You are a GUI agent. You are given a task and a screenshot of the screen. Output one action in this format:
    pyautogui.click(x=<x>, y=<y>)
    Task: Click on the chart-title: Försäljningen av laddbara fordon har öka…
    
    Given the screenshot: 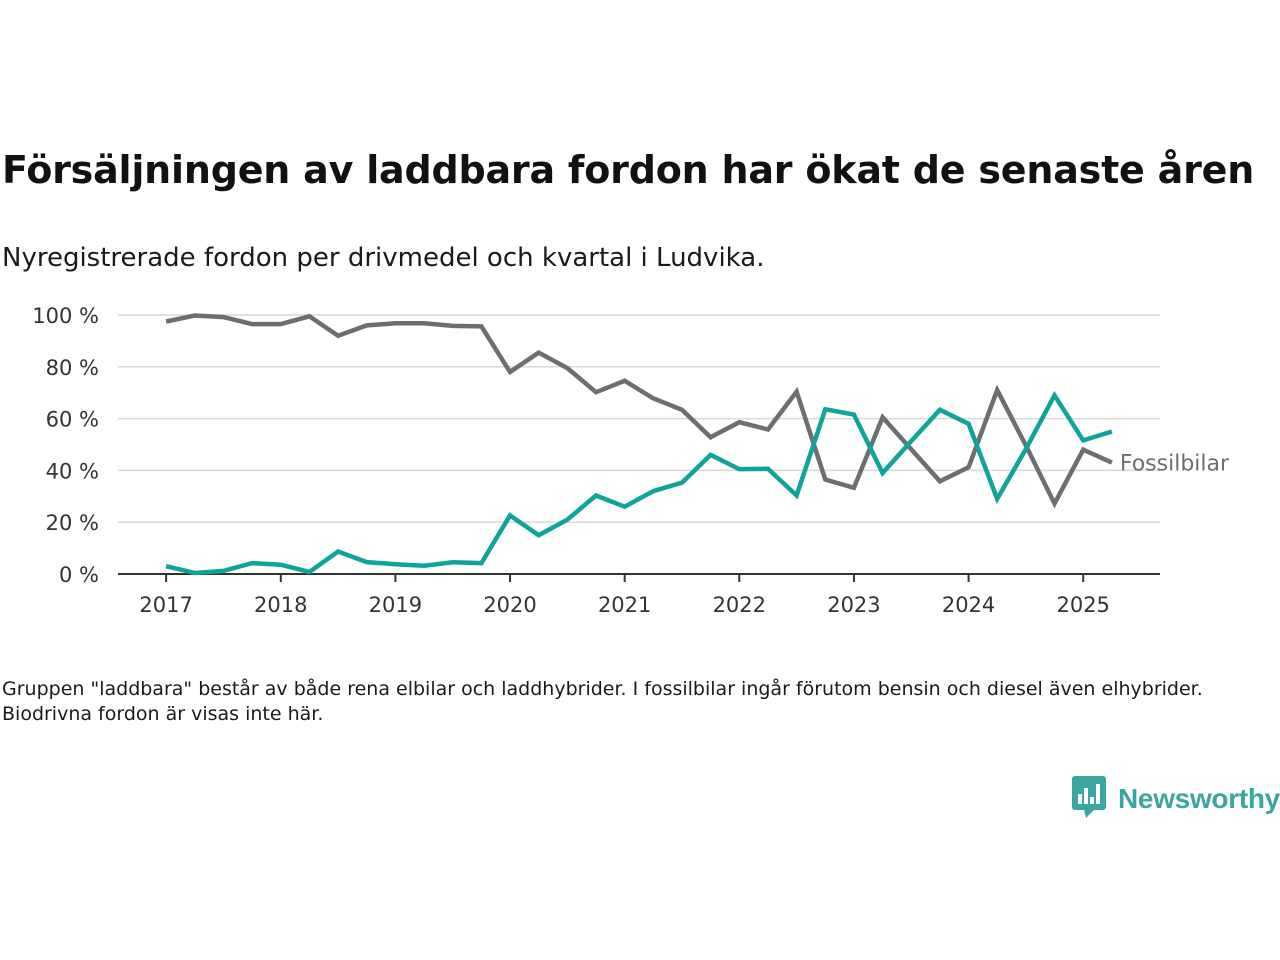 What is the action you would take?
    pyautogui.click(x=628, y=170)
    